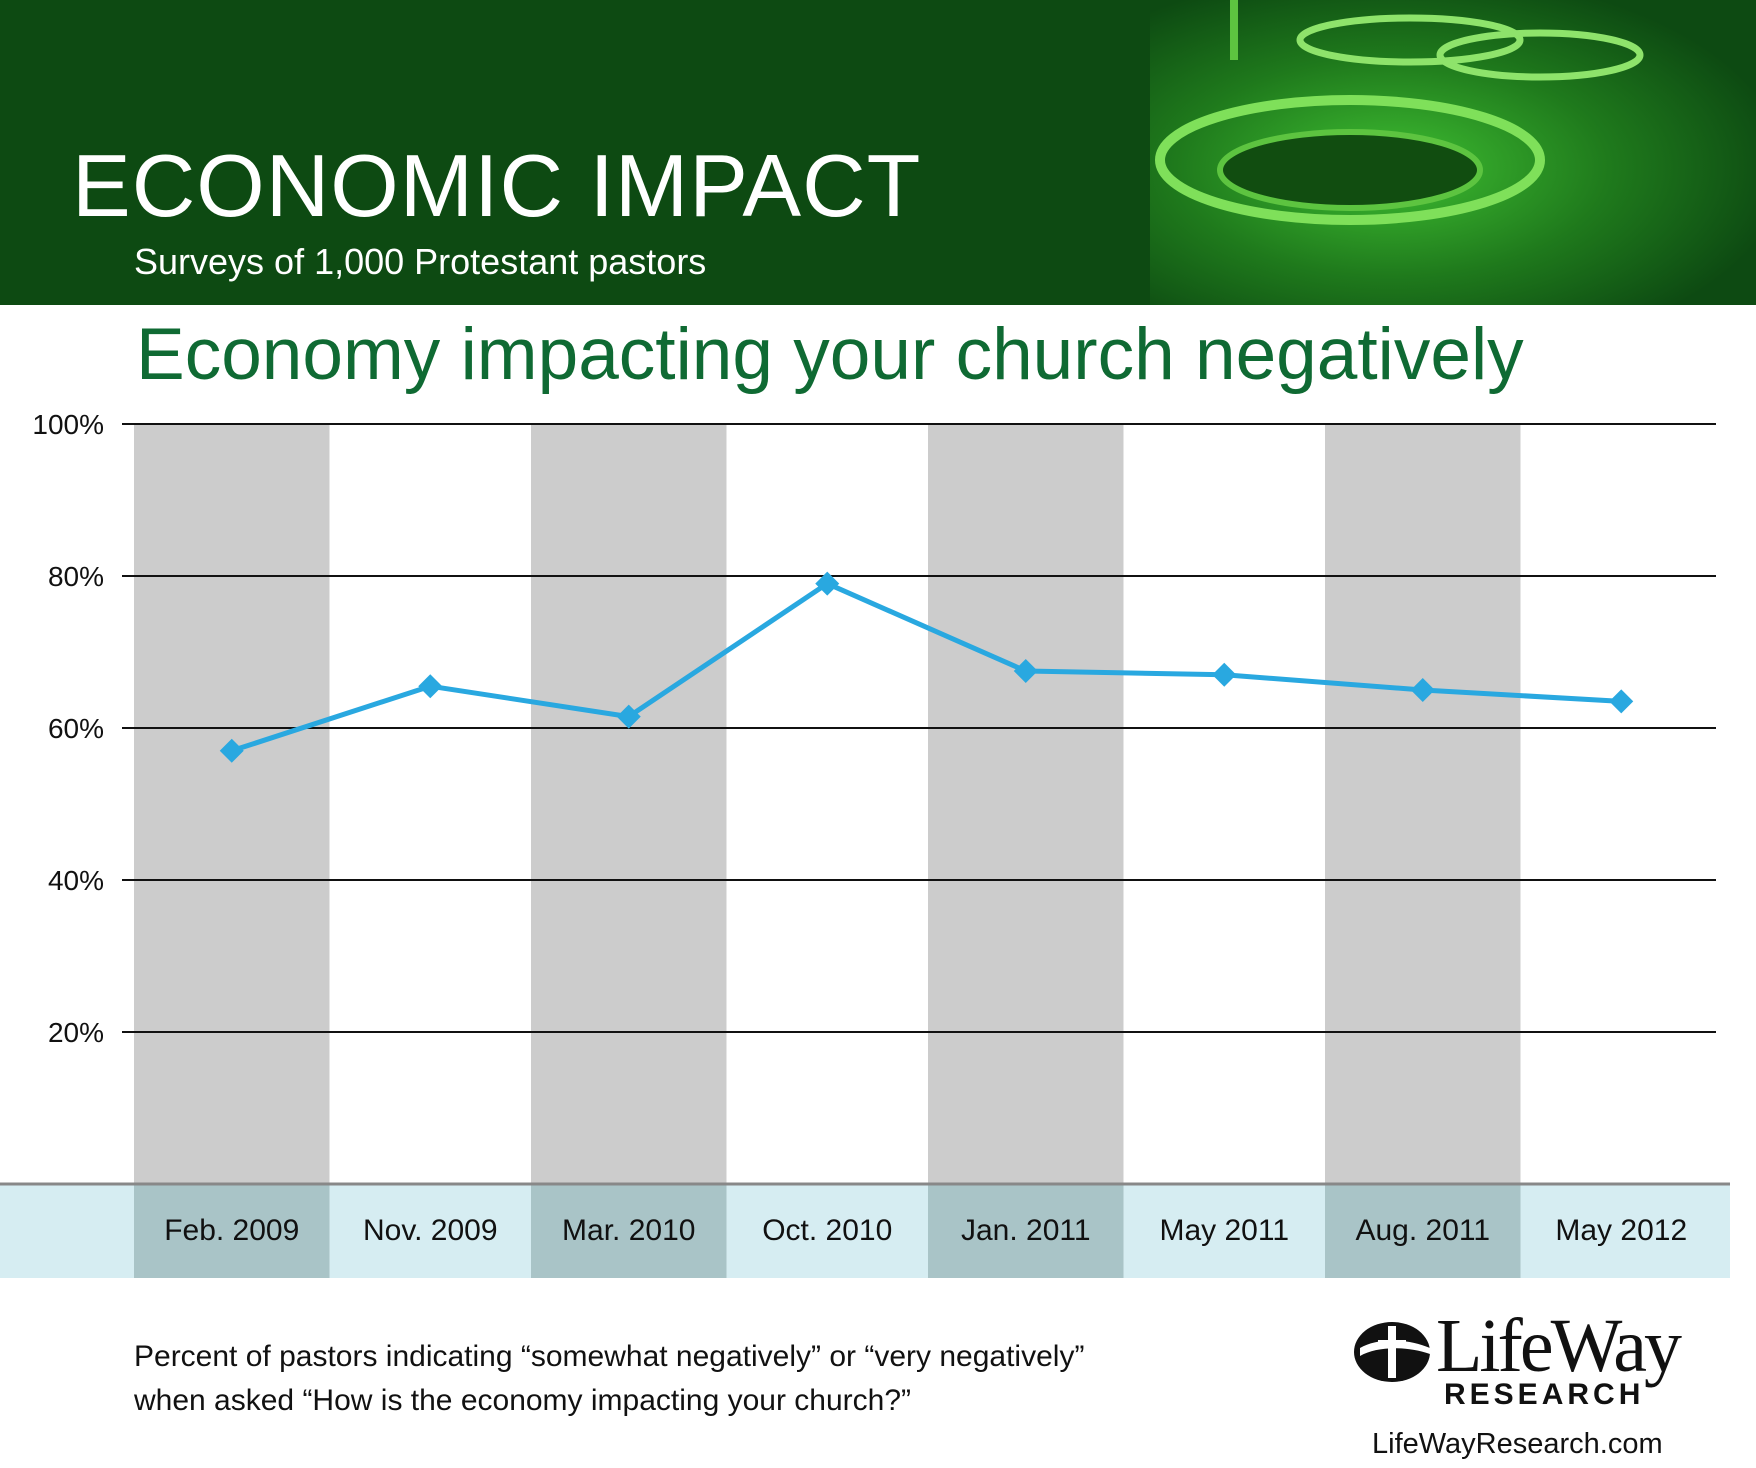 This screenshot has height=1468, width=1756. What do you see at coordinates (76, 728) in the screenshot?
I see `y-tick-label: 60%` at bounding box center [76, 728].